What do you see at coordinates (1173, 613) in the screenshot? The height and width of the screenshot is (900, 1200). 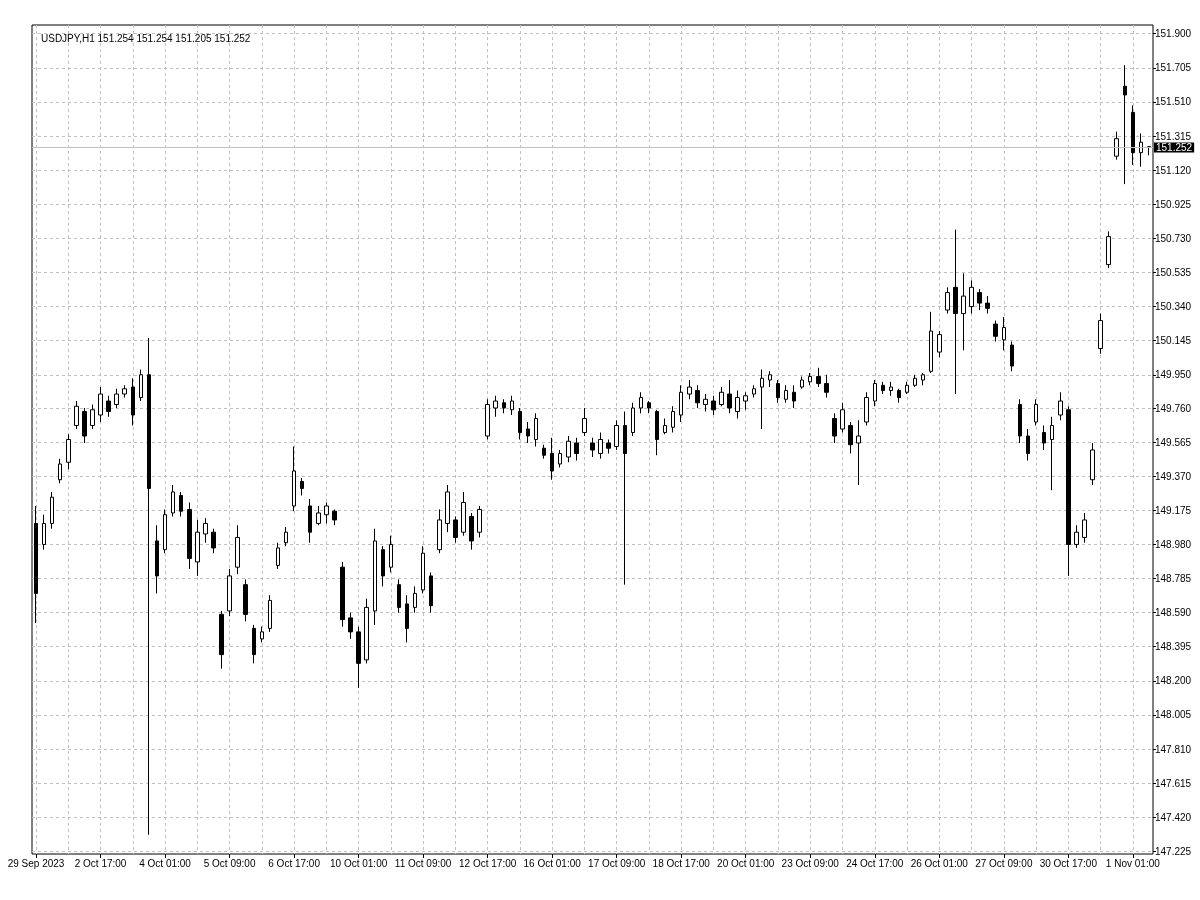 I see `y-tick-label: 148.590` at bounding box center [1173, 613].